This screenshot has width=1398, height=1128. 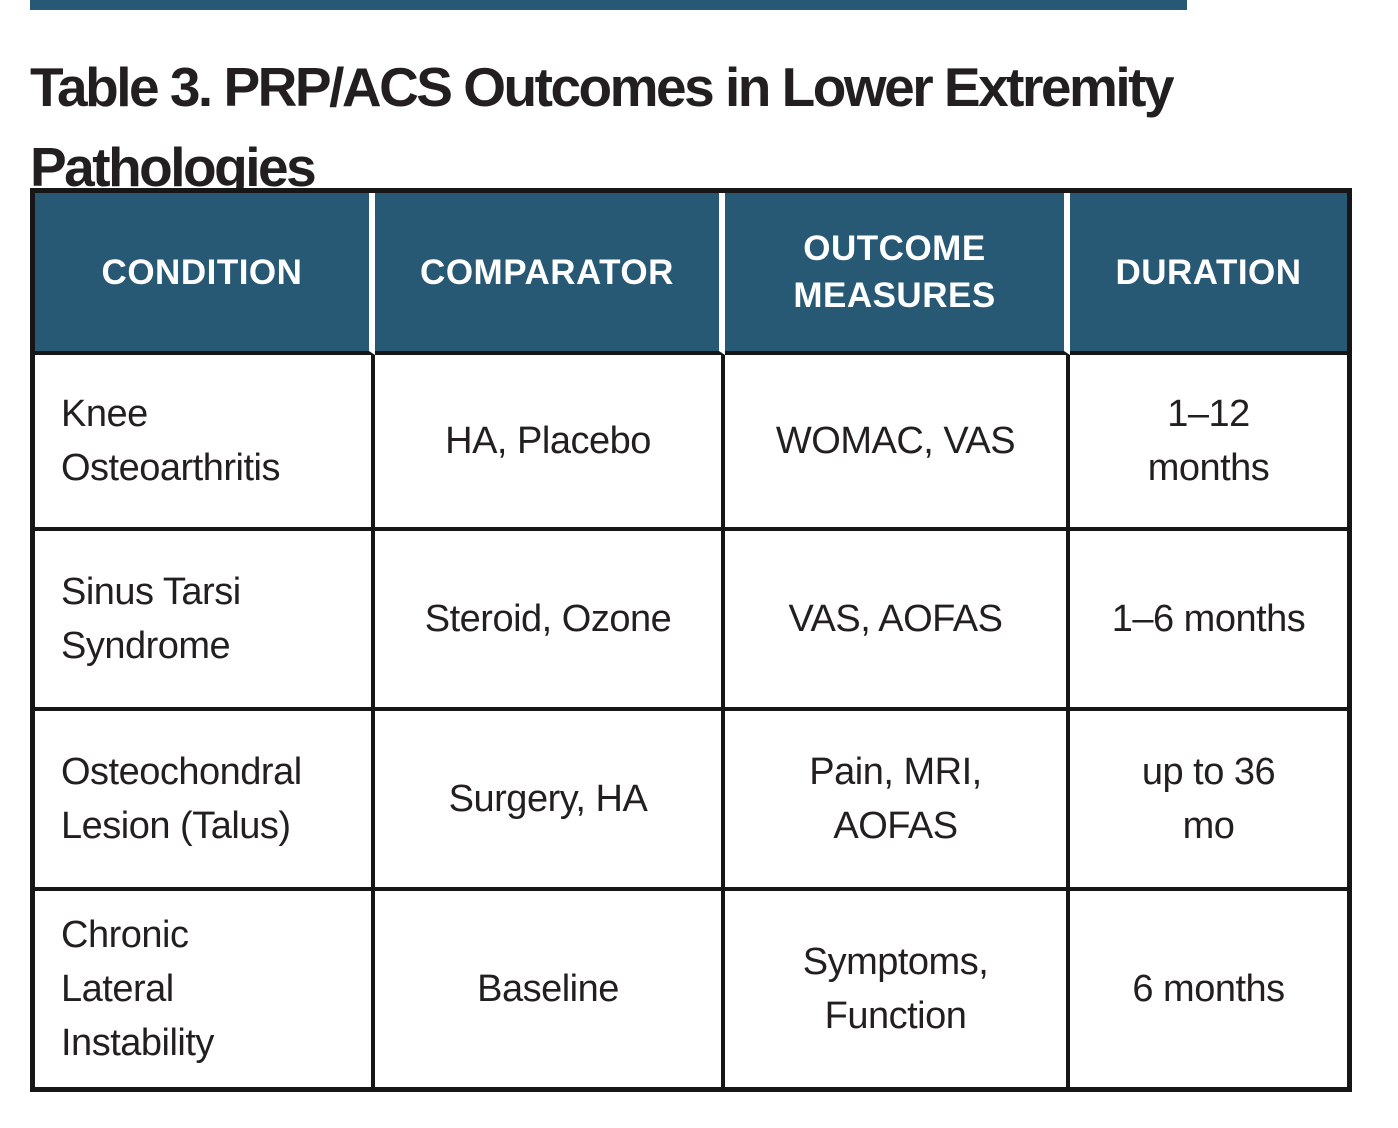 What do you see at coordinates (205, 989) in the screenshot?
I see `table-cell: Chronic Lateral Instability` at bounding box center [205, 989].